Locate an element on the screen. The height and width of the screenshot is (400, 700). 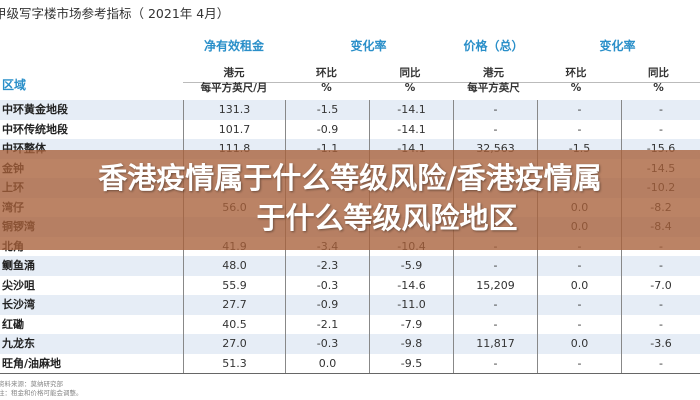
table-row: 旺角/油麻地 51.3 0.0 -9.5- - - is located at coordinates (350, 363).